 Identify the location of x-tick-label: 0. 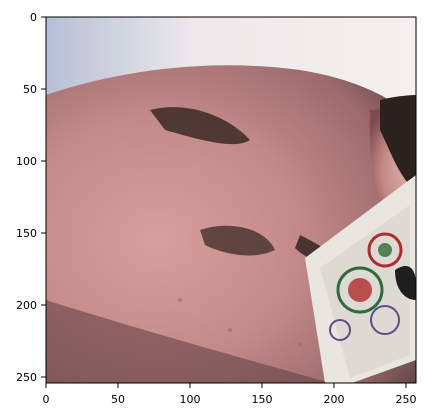
(46, 399).